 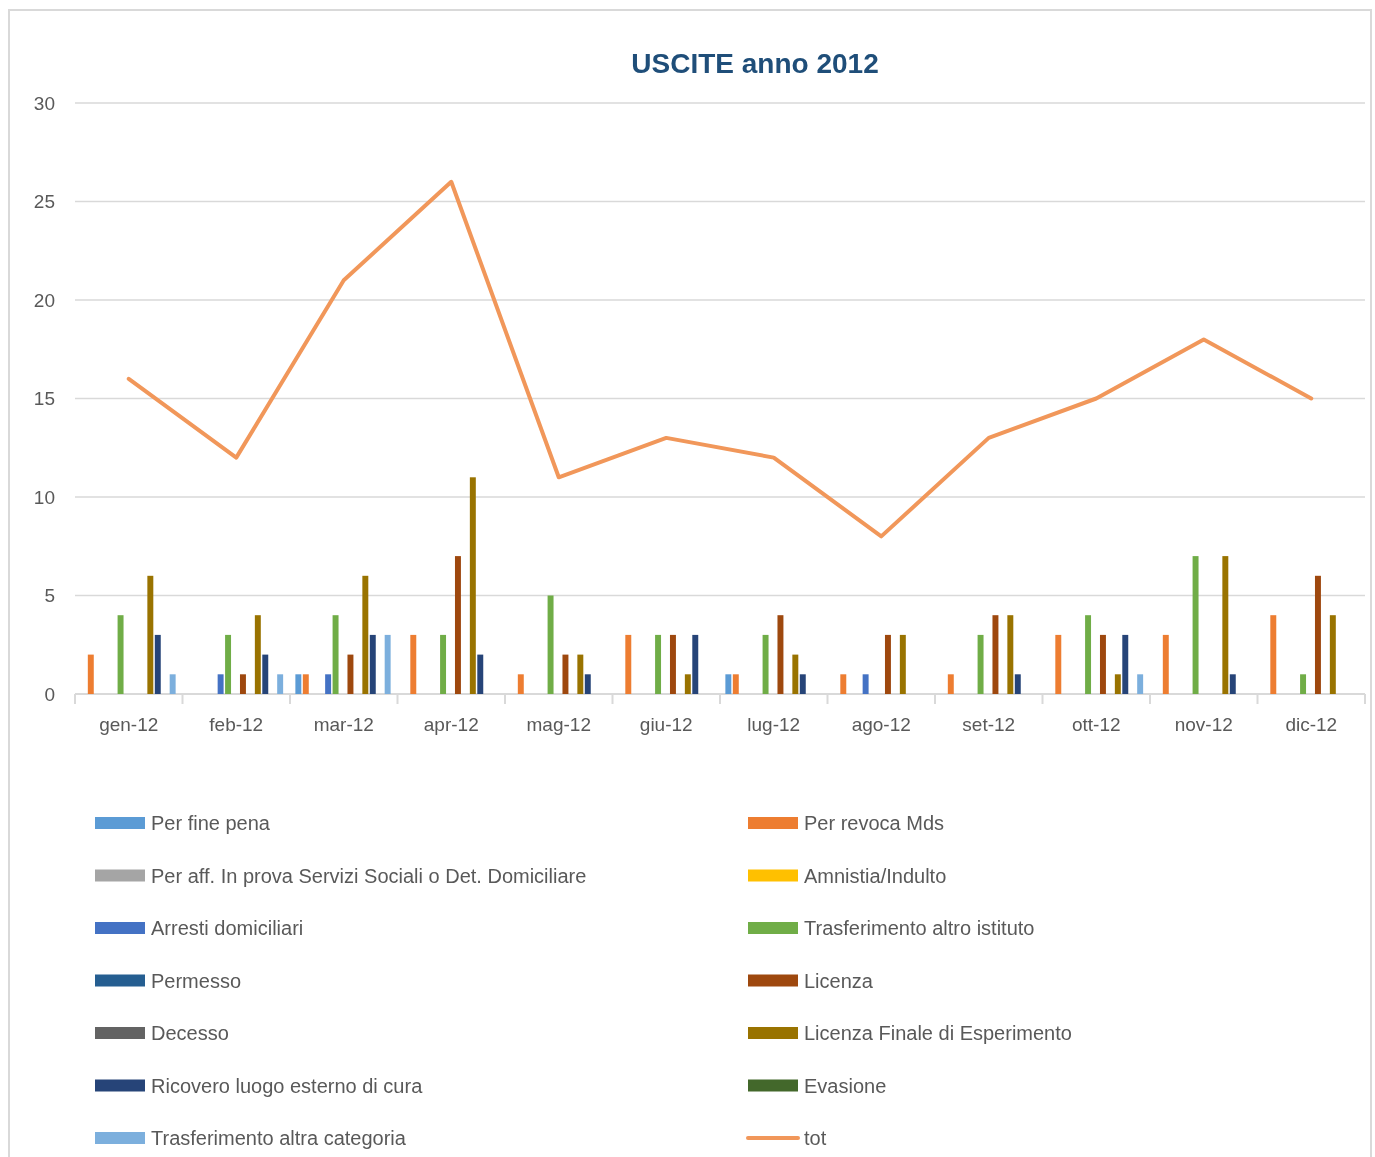 I want to click on legend-label: Per revoca Mds, so click(x=874, y=823).